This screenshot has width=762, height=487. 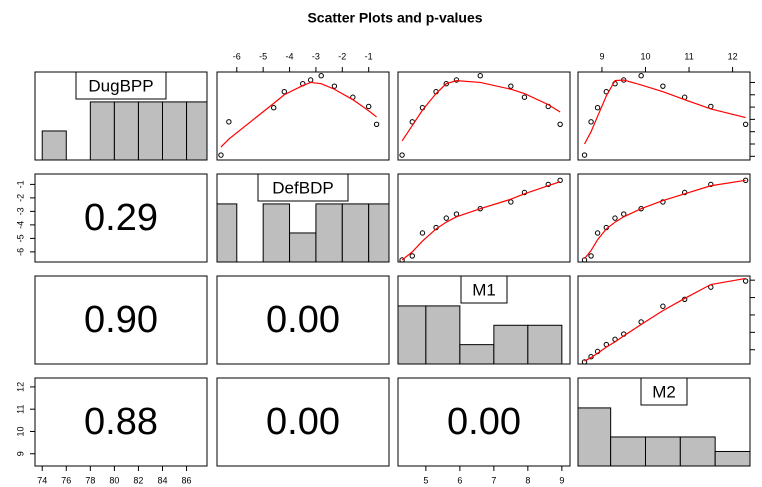 I want to click on panel: 0.88, so click(x=121, y=422).